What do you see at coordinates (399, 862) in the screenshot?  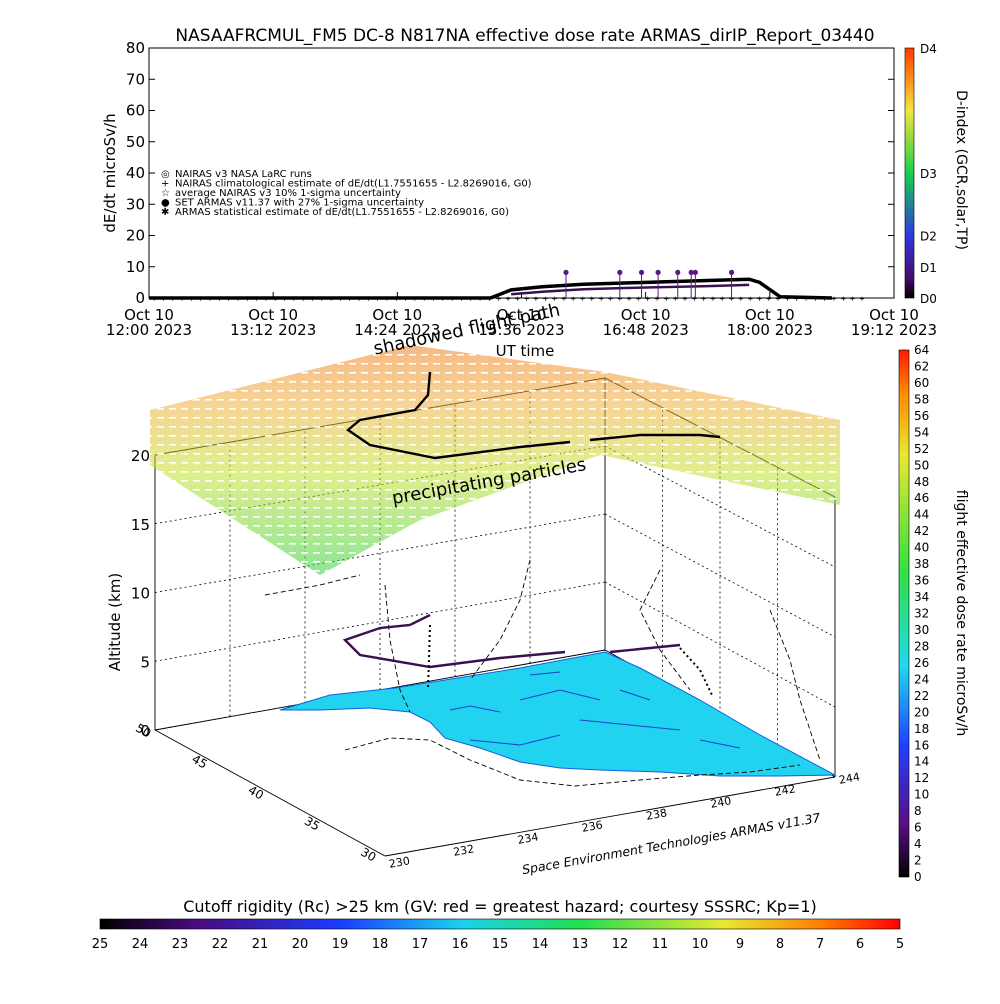 I see `longitude-tick-label: 230` at bounding box center [399, 862].